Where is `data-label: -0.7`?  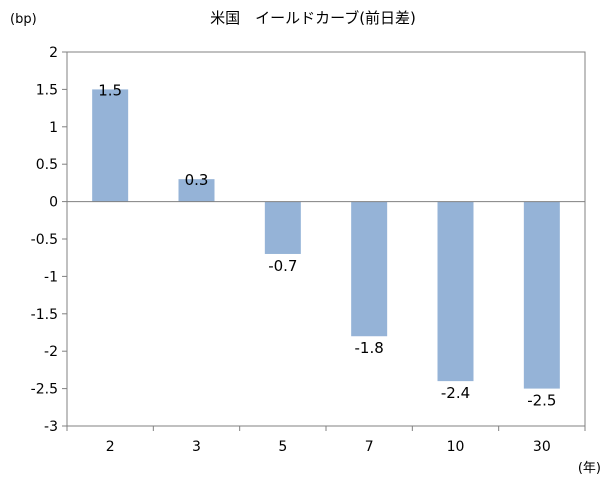
data-label: -0.7 is located at coordinates (282, 266).